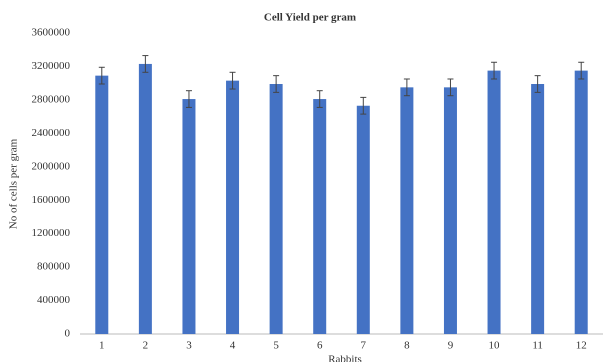 Image resolution: width=603 pixels, height=362 pixels. What do you see at coordinates (581, 346) in the screenshot?
I see `x-tick-label: 12` at bounding box center [581, 346].